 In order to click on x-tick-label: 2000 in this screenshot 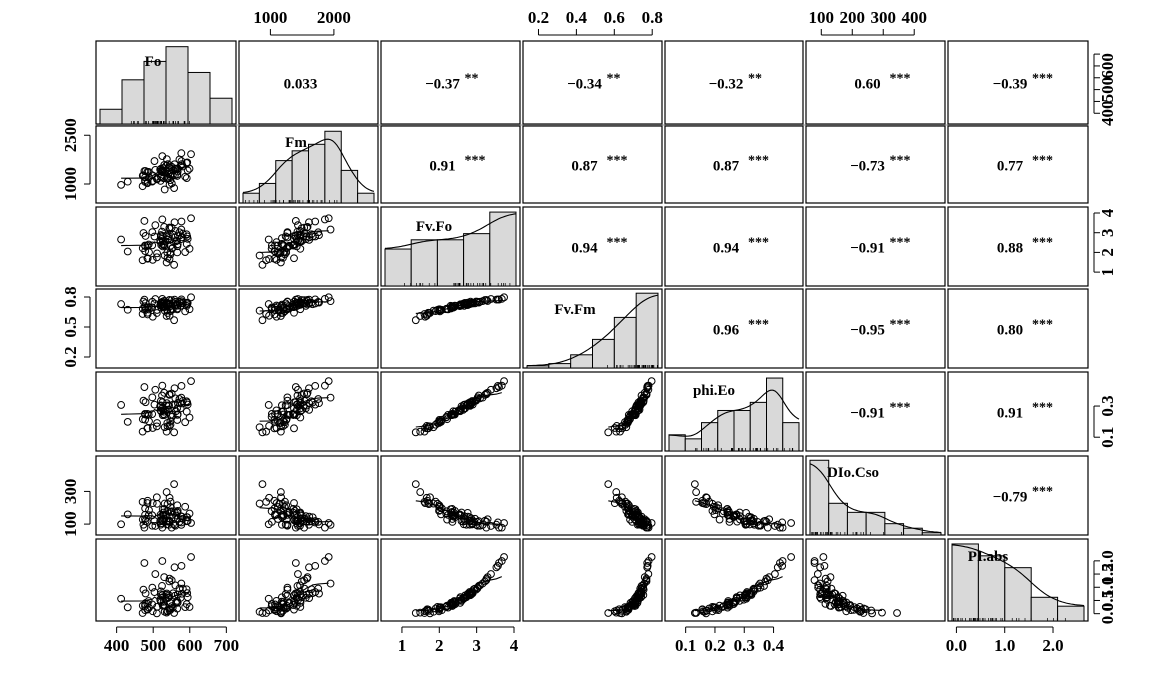, I will do `click(334, 17)`.